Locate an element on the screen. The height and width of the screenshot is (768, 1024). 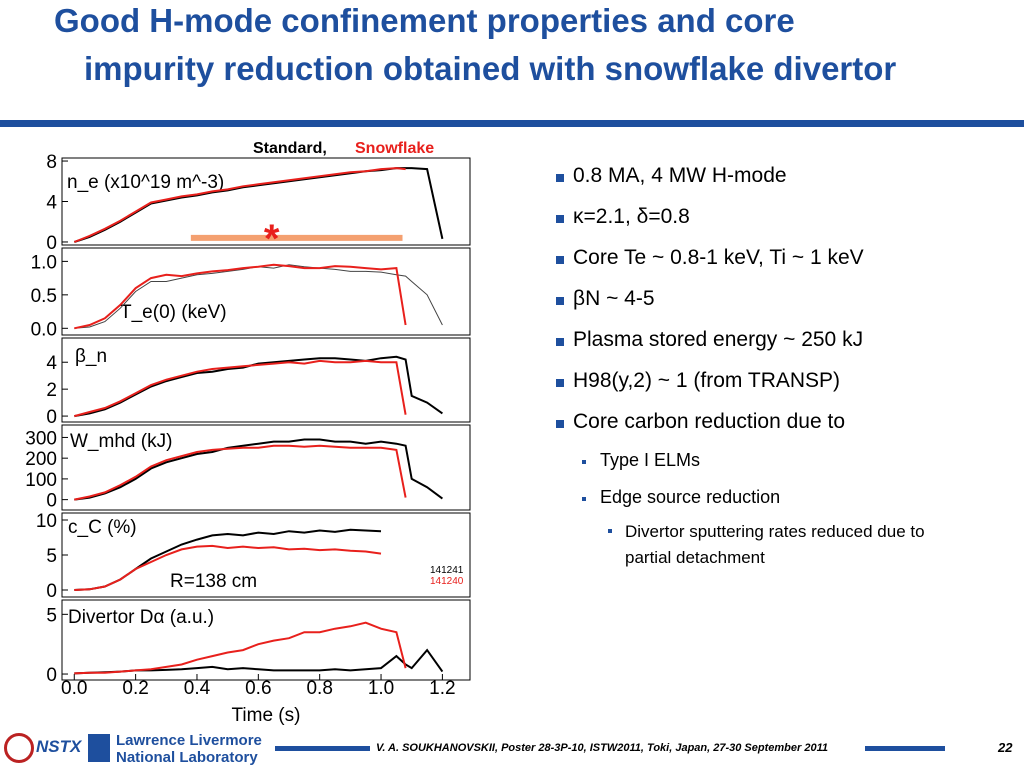
y-tick-label: 2 is located at coordinates (51, 390).